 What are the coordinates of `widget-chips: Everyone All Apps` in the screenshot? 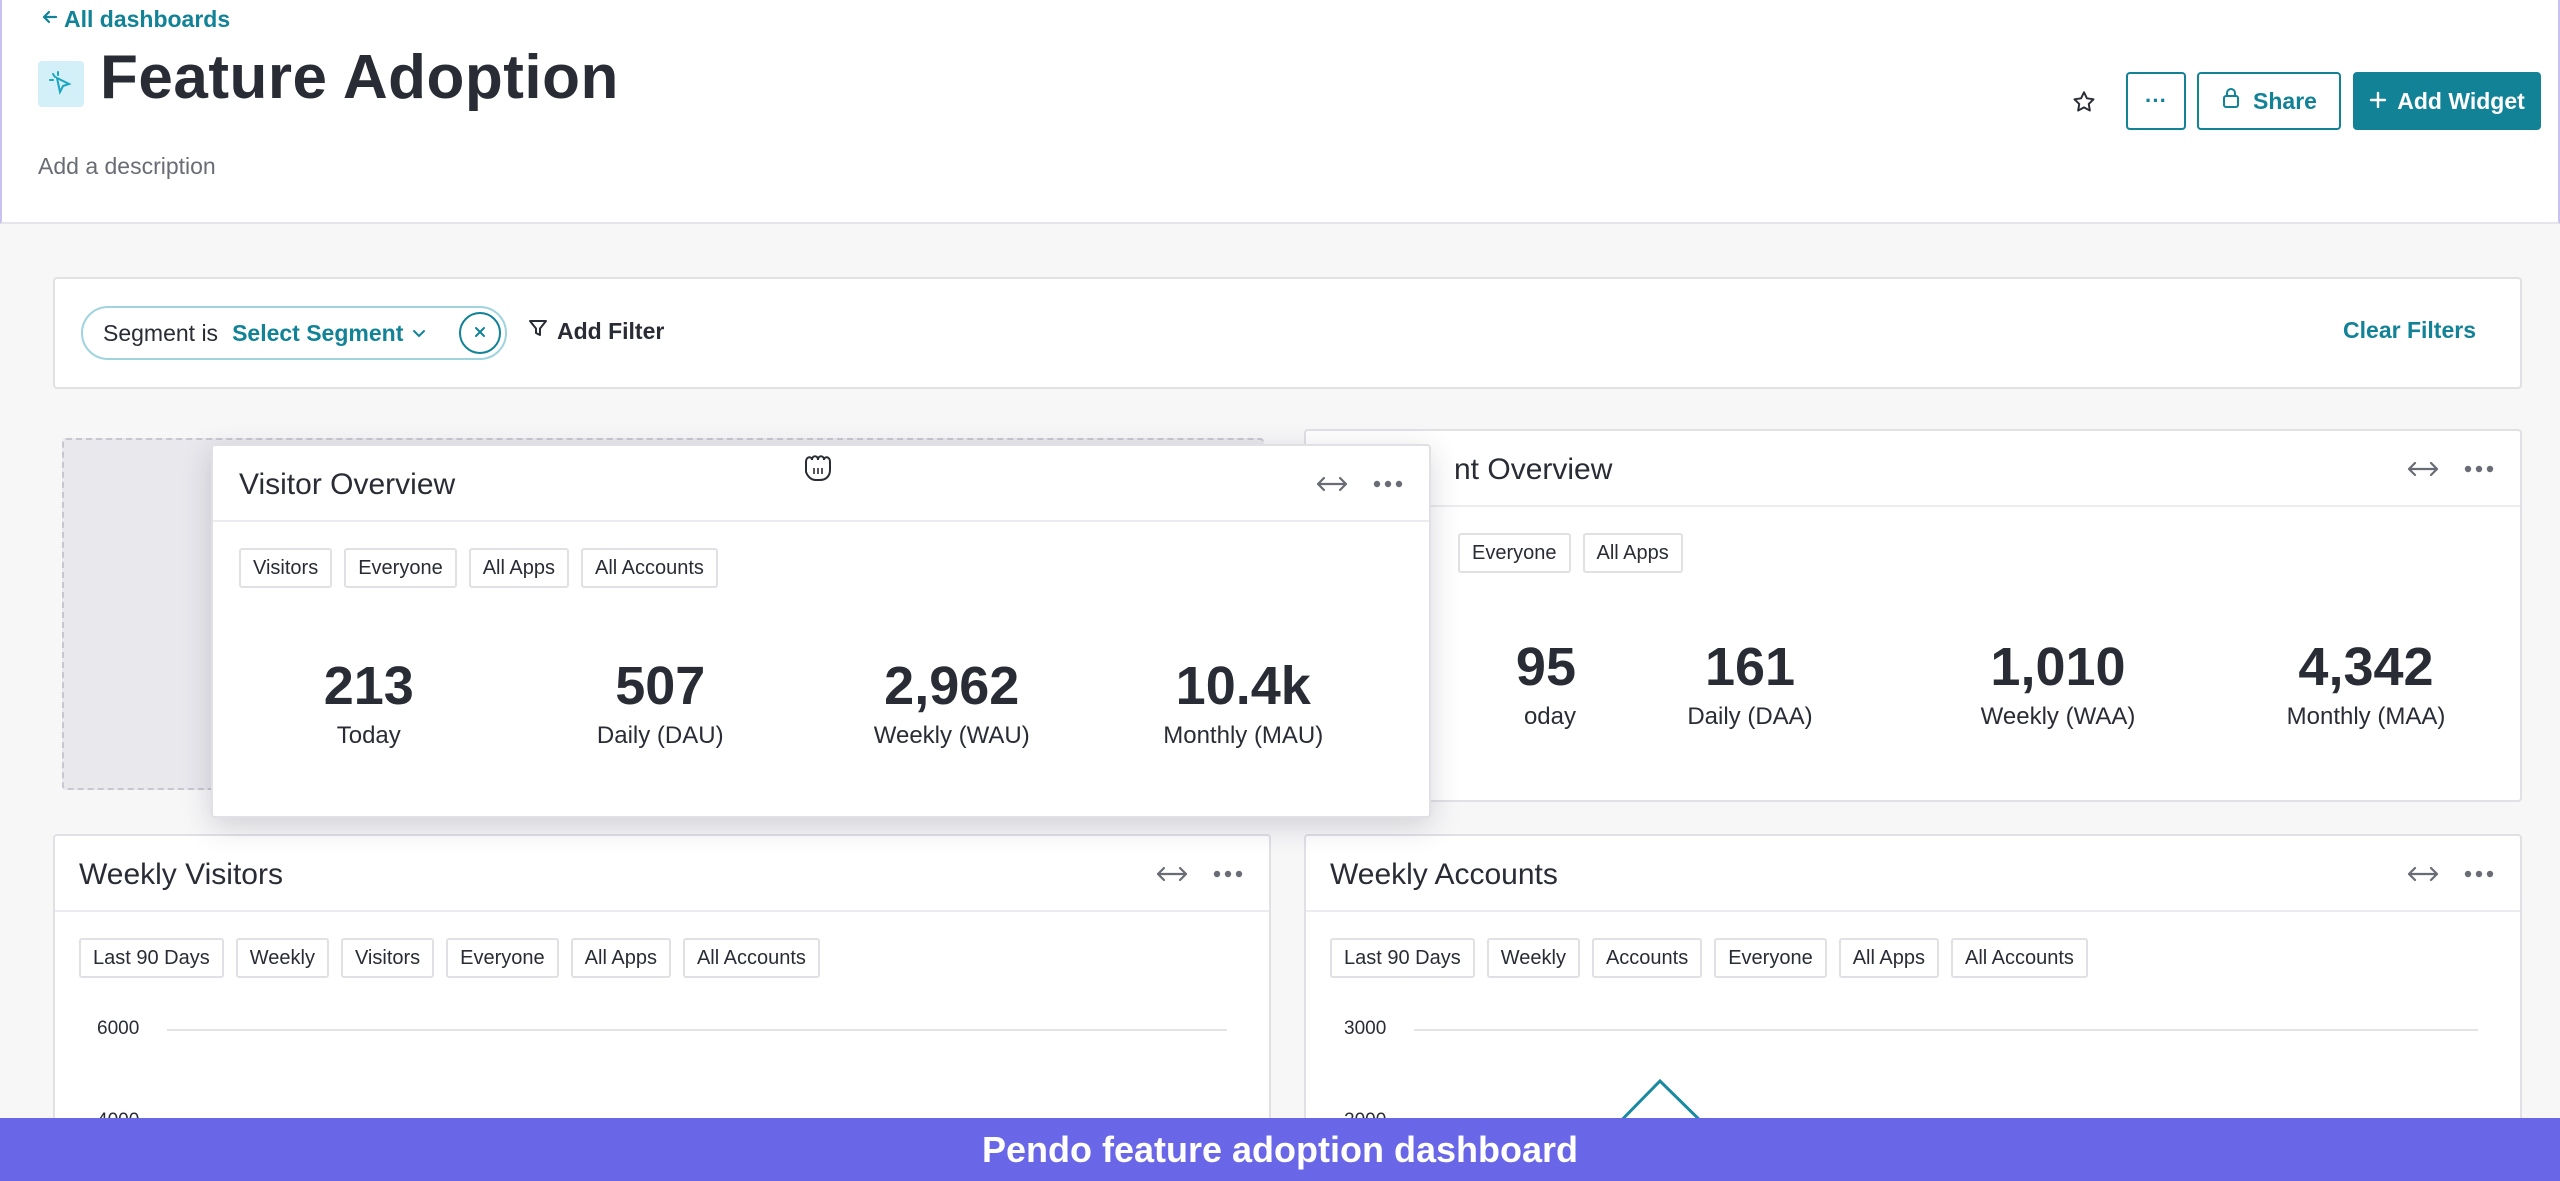 It's located at (1570, 553).